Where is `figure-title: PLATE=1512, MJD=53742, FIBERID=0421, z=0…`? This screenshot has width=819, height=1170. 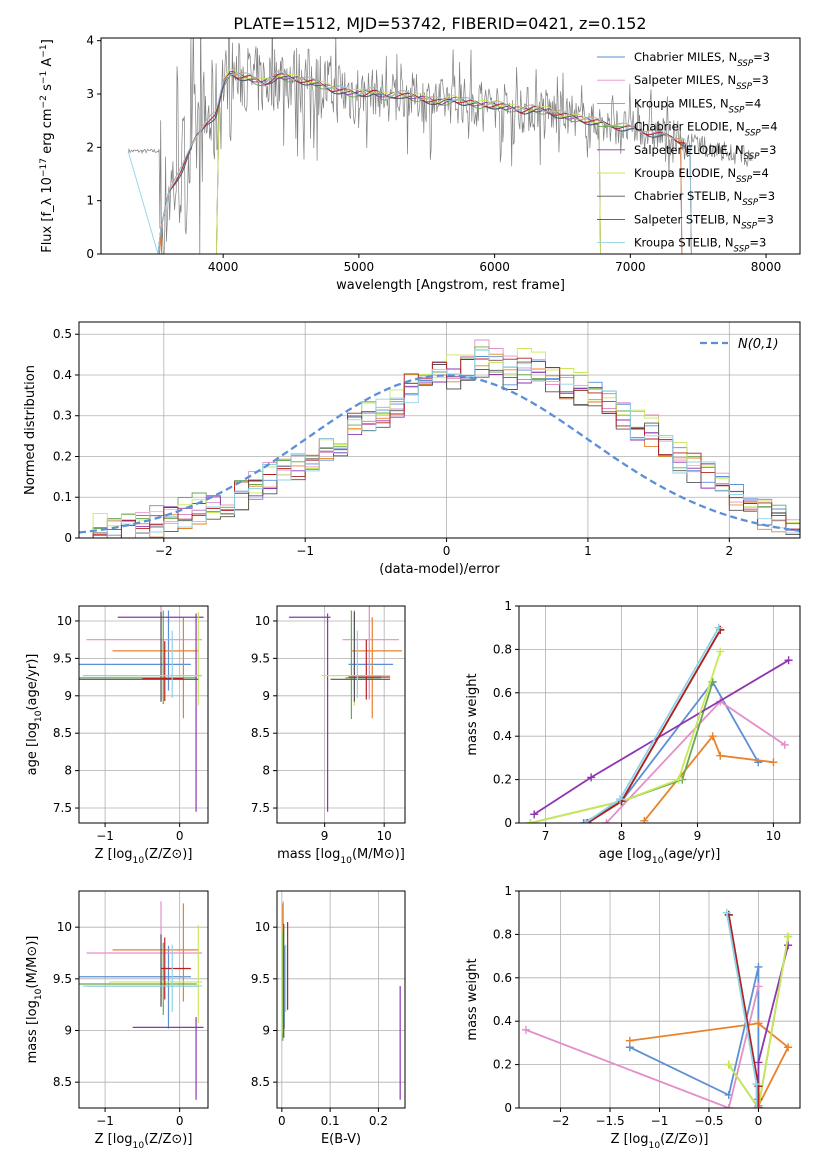
figure-title: PLATE=1512, MJD=53742, FIBERID=0421, z=0… is located at coordinates (439, 23).